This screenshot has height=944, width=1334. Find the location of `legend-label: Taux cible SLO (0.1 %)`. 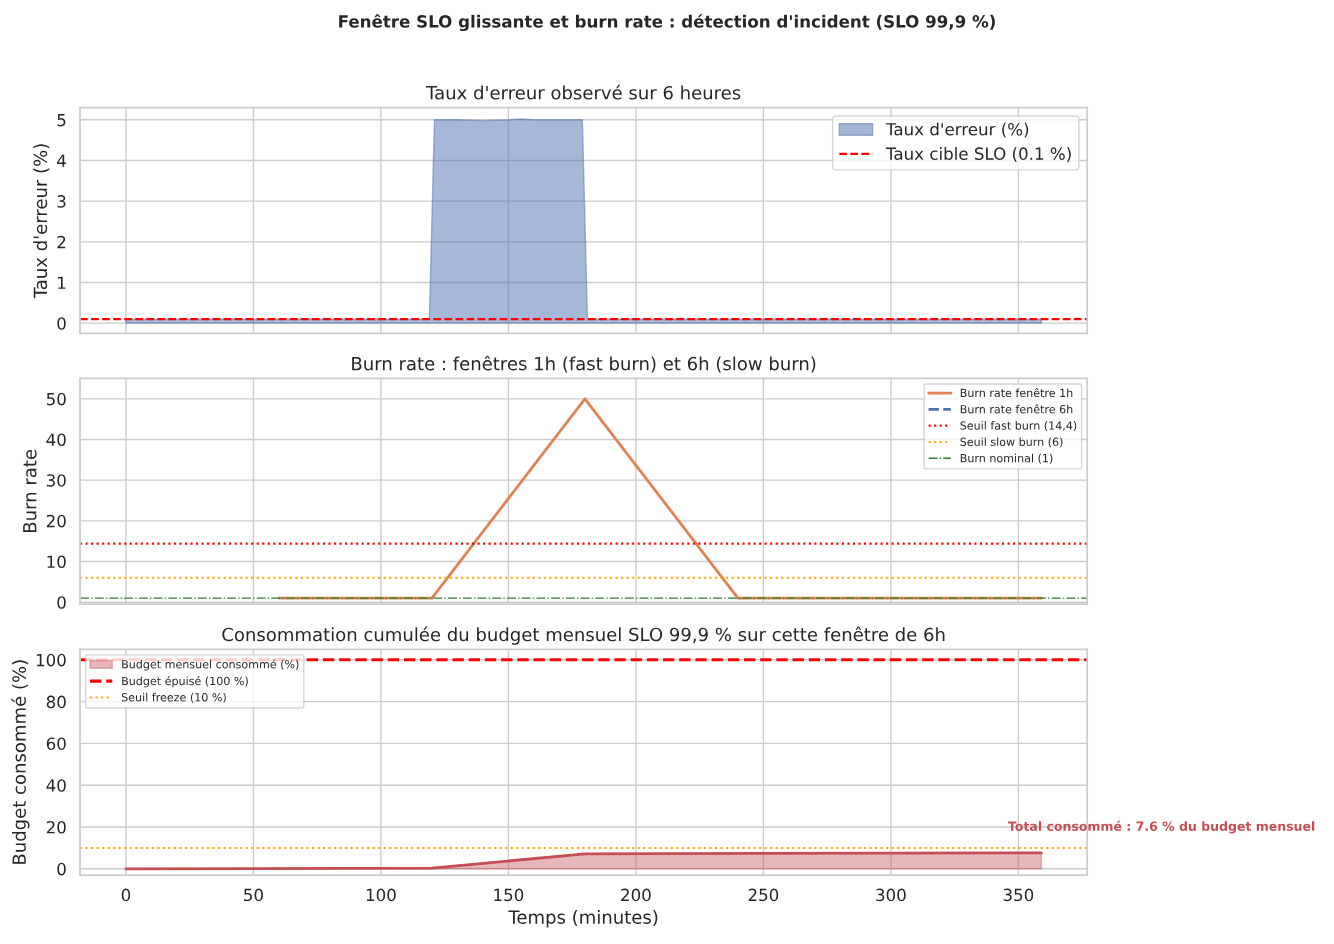

legend-label: Taux cible SLO (0.1 %) is located at coordinates (978, 154).